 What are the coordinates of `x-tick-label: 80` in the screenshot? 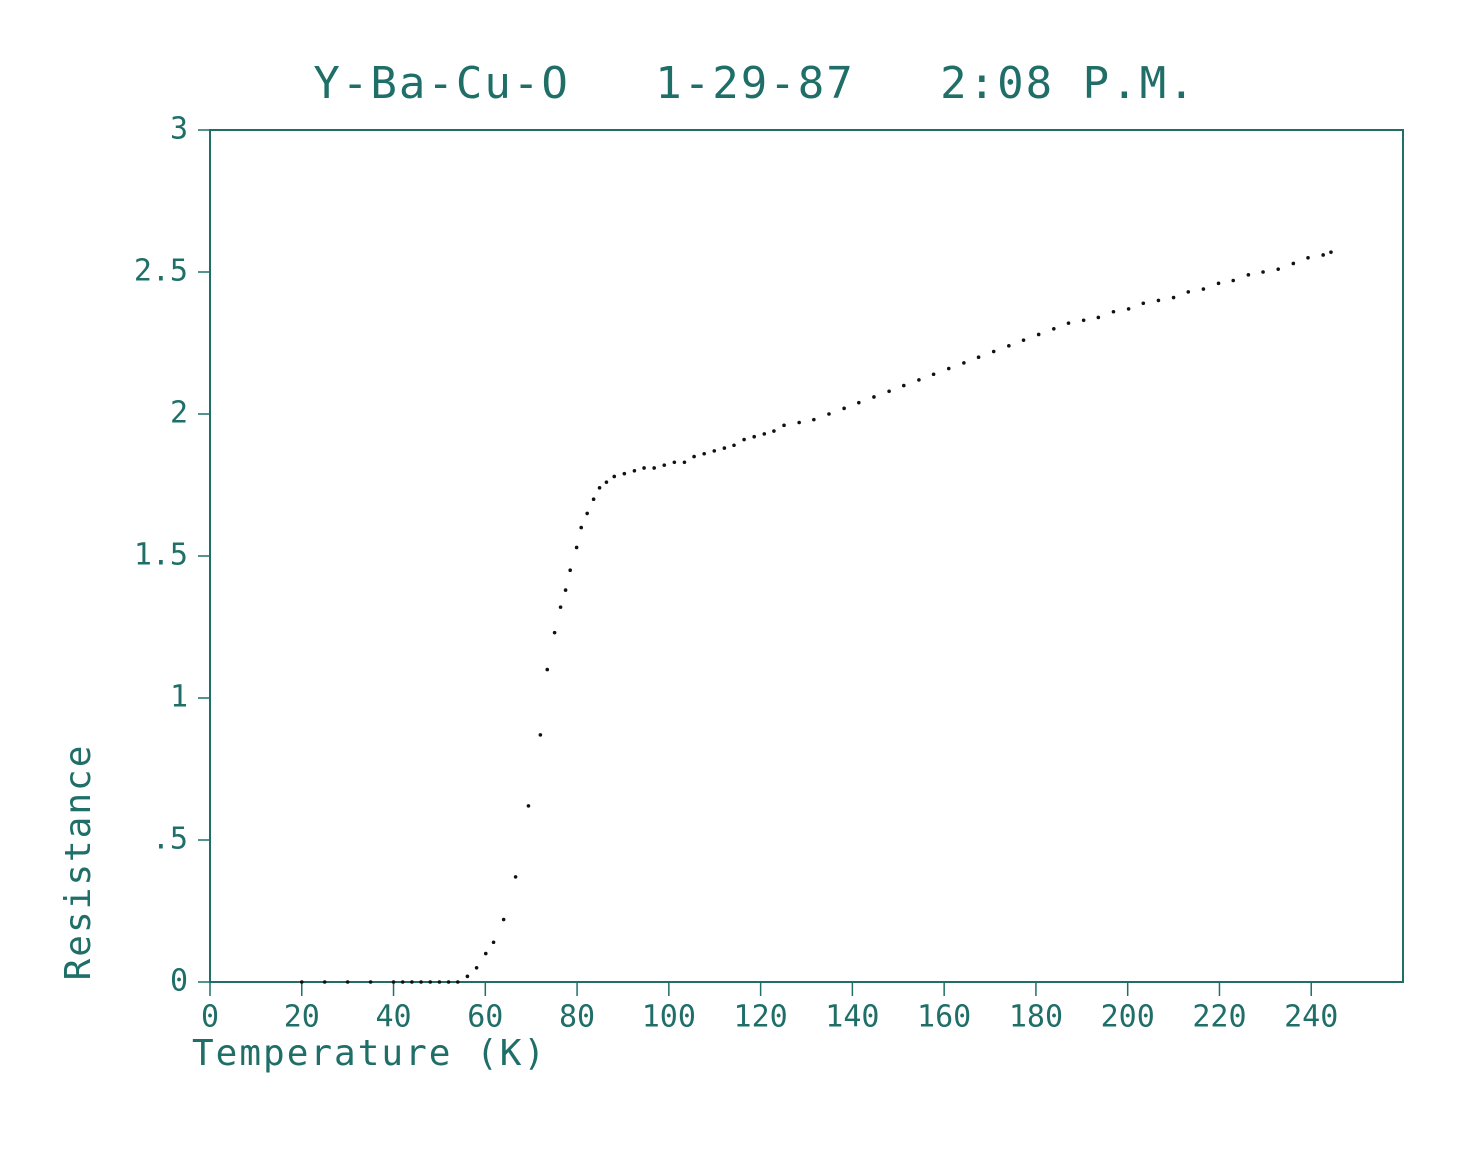 It's located at (577, 1017).